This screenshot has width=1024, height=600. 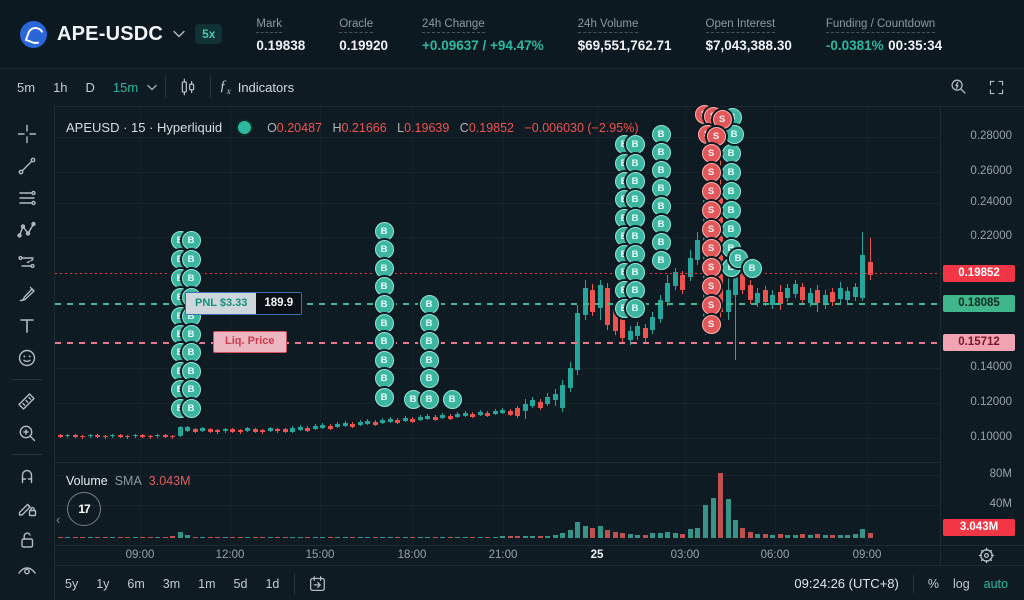 What do you see at coordinates (272, 583) in the screenshot?
I see `range-button-1d: 1d` at bounding box center [272, 583].